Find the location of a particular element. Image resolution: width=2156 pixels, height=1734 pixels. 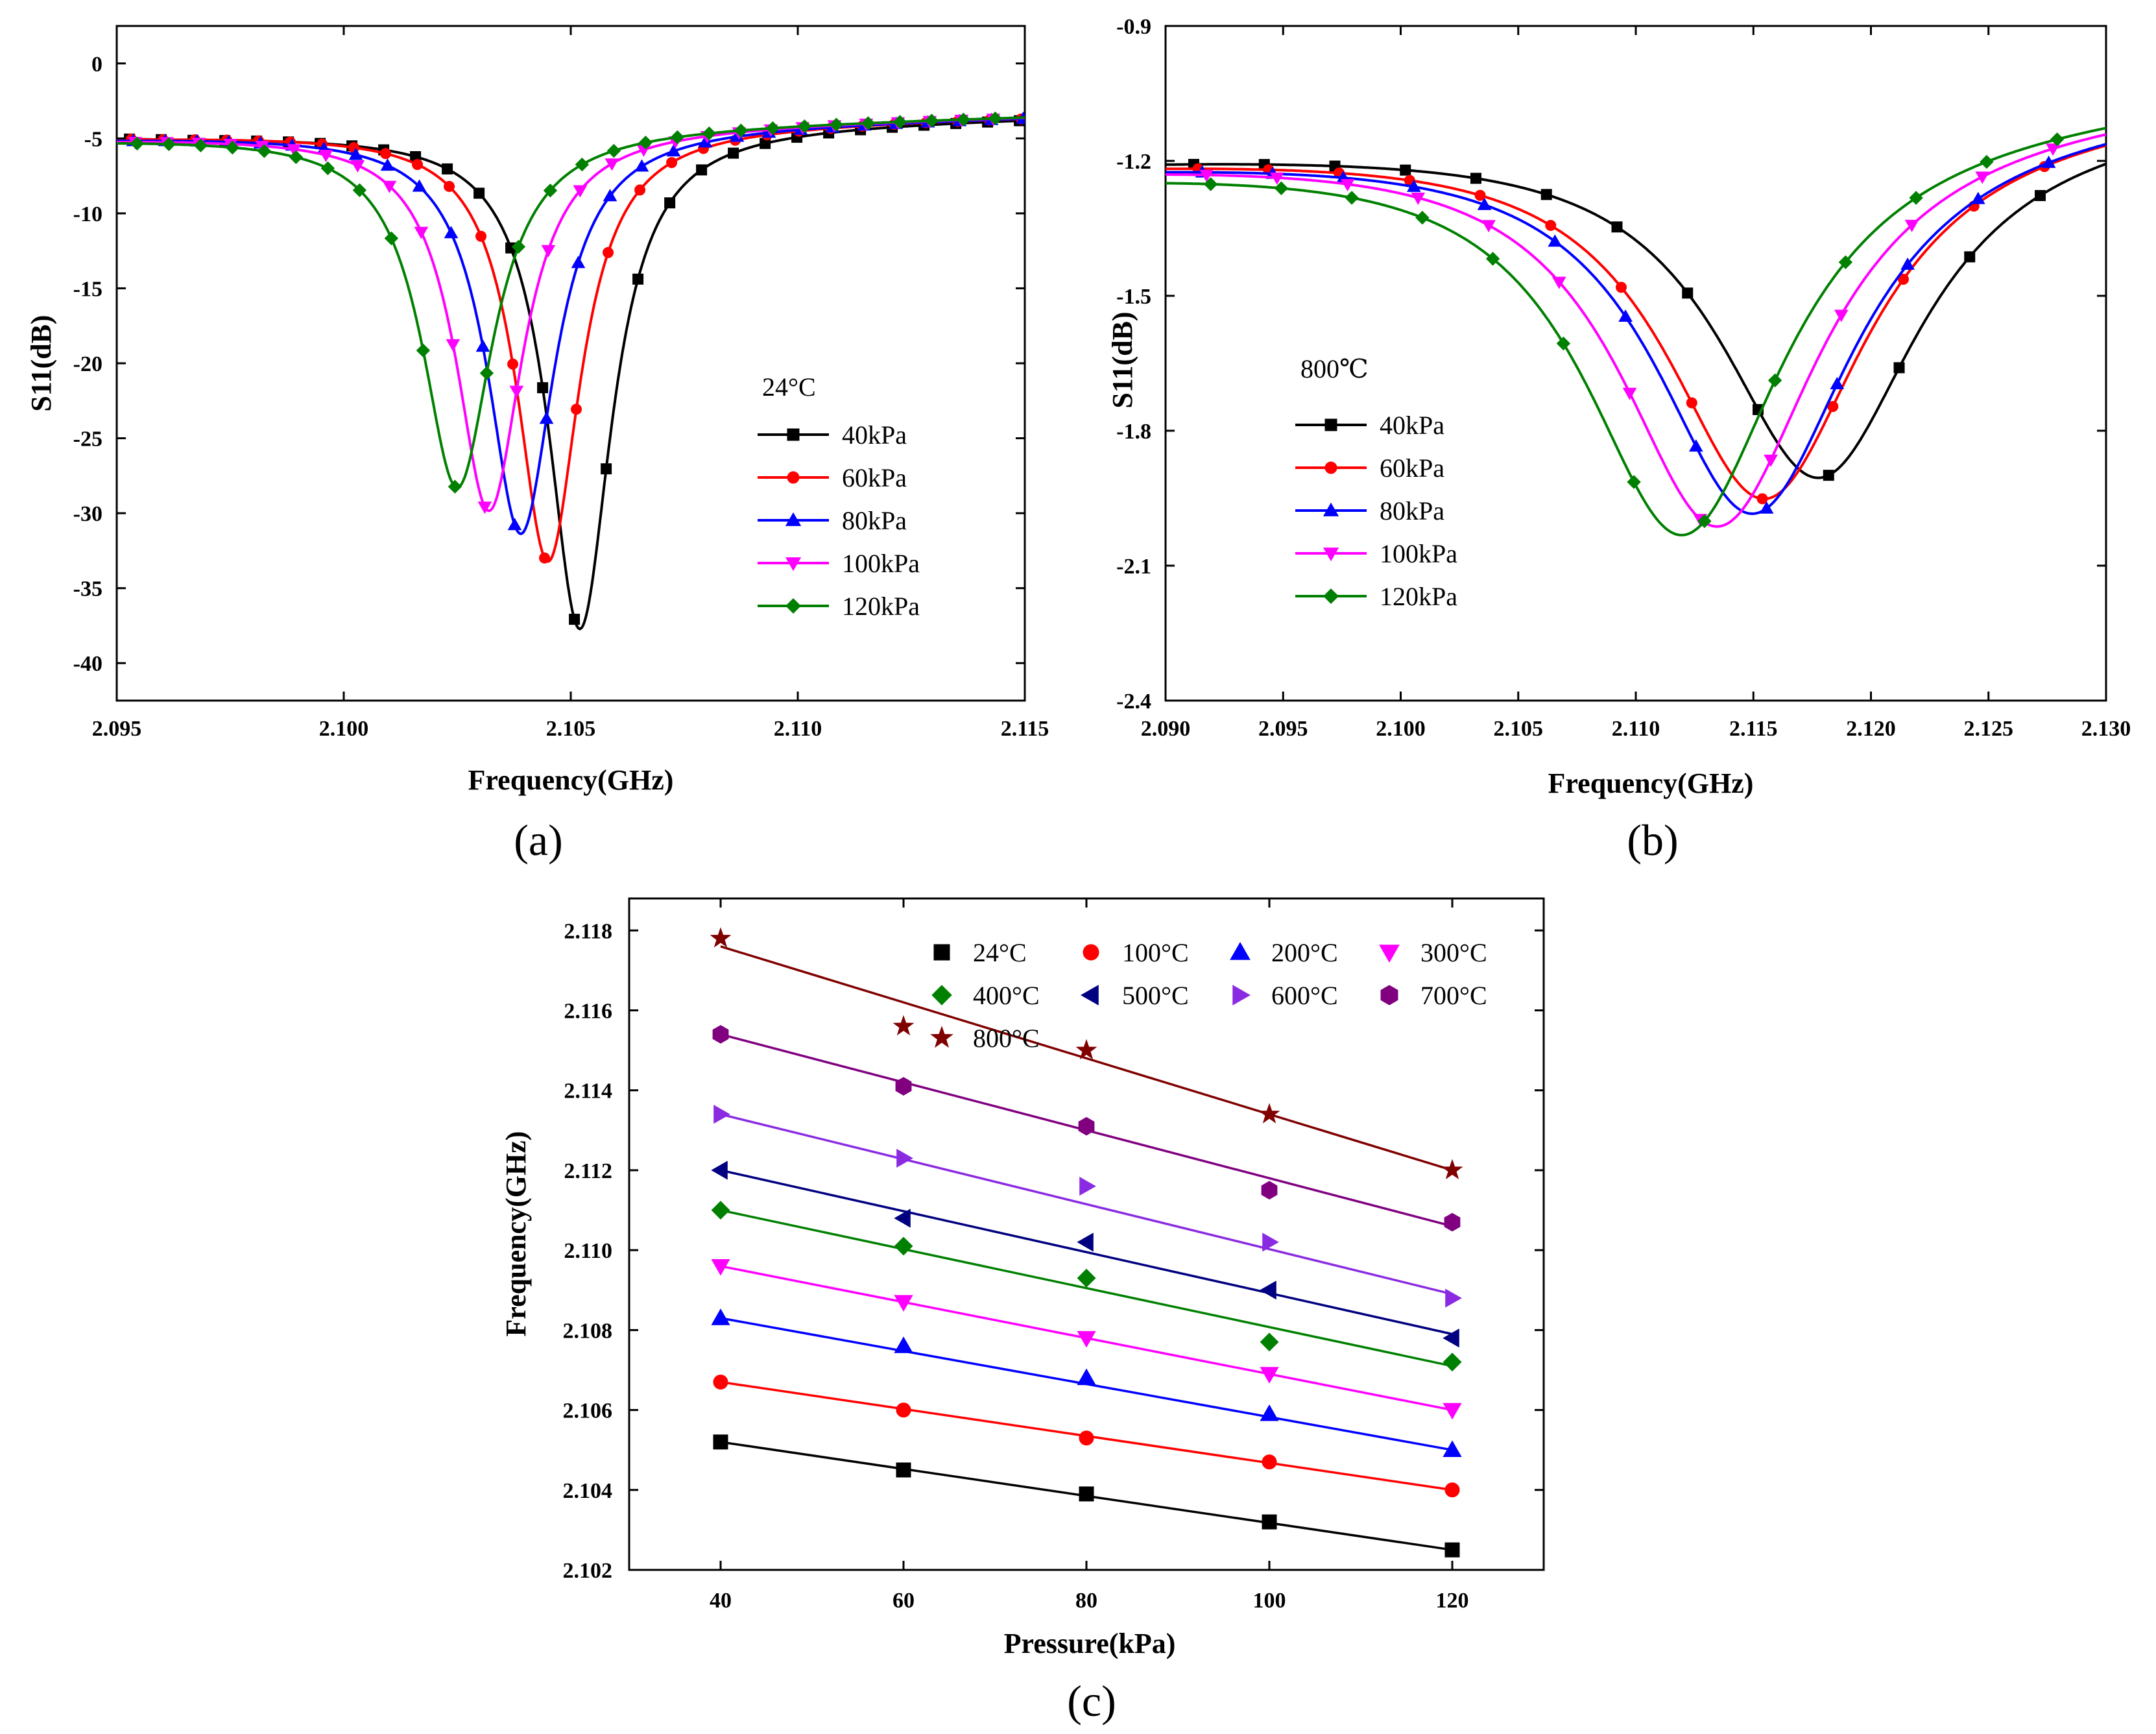

y-tick-label: -10 is located at coordinates (87, 214).